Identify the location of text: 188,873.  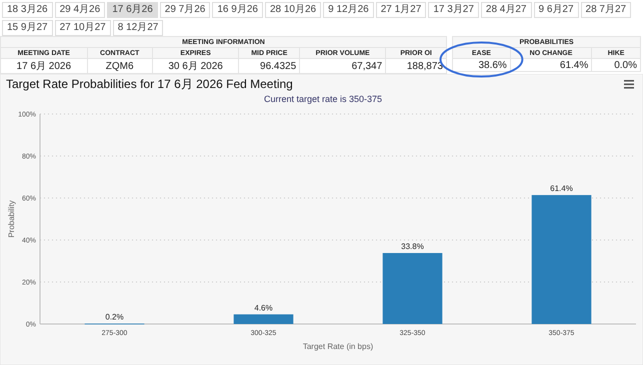
(416, 66).